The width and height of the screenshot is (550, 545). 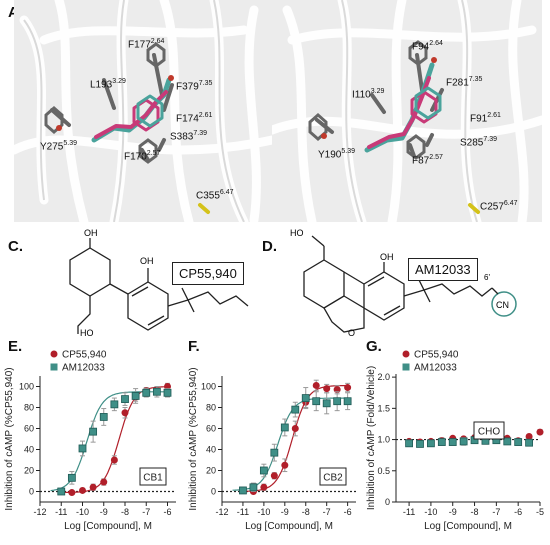 I want to click on am12033-atom-label: HO, so click(x=297, y=233).